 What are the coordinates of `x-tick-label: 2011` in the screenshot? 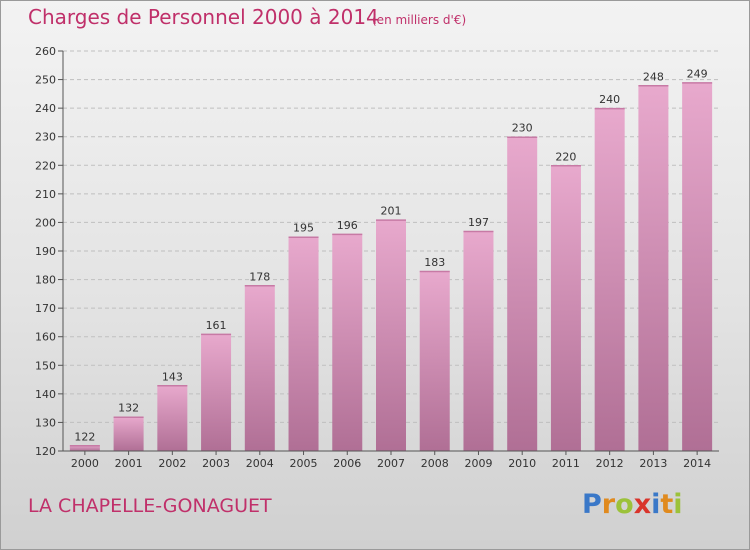 It's located at (566, 463).